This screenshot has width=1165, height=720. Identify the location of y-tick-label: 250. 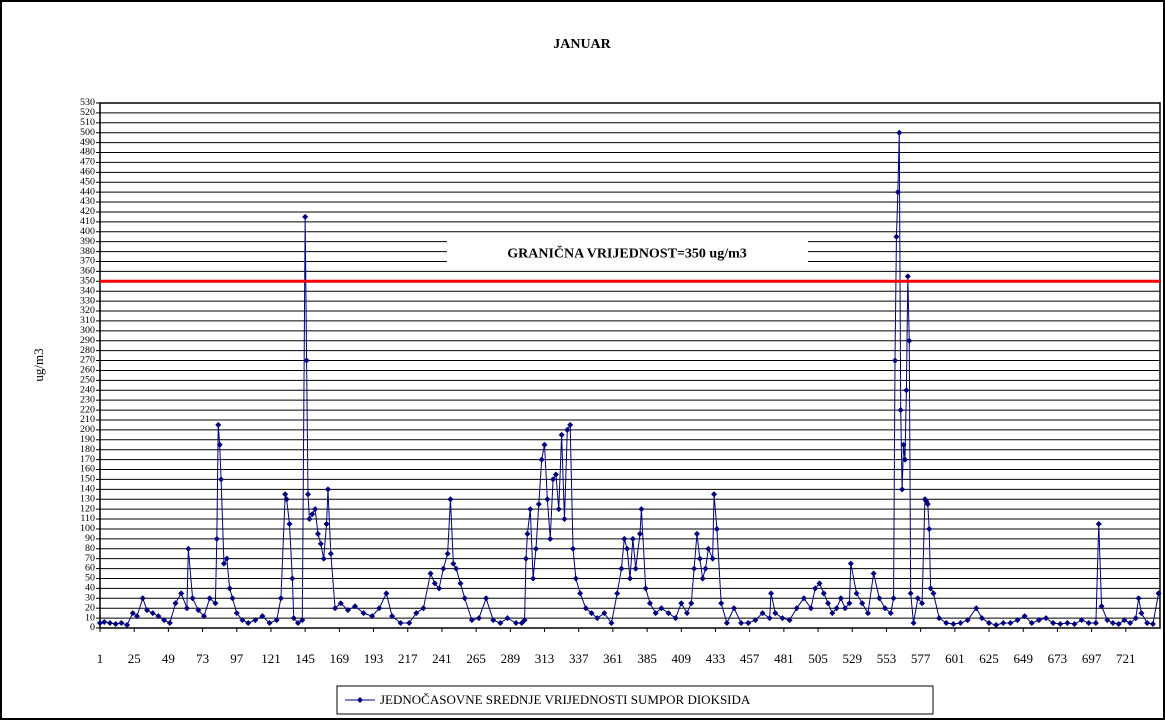
(87, 380).